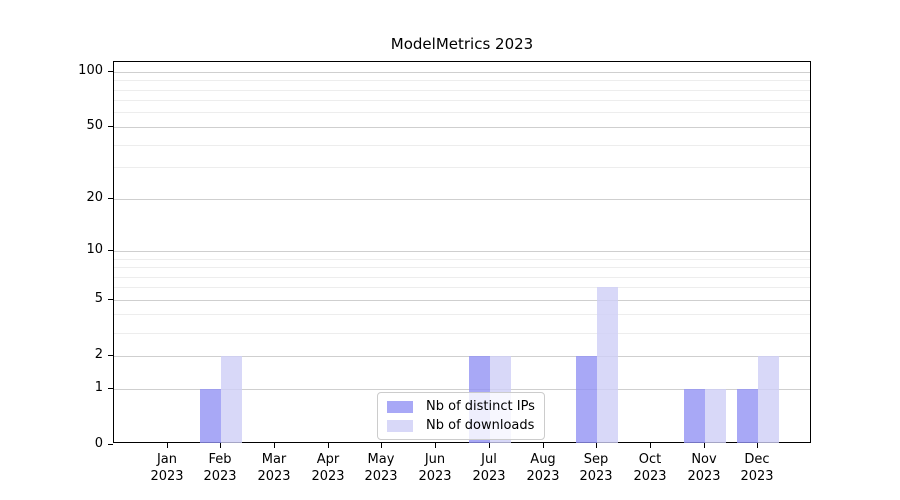 The height and width of the screenshot is (500, 900). What do you see at coordinates (480, 406) in the screenshot?
I see `legend-label-distinct-ips: Nb of distinct IPs` at bounding box center [480, 406].